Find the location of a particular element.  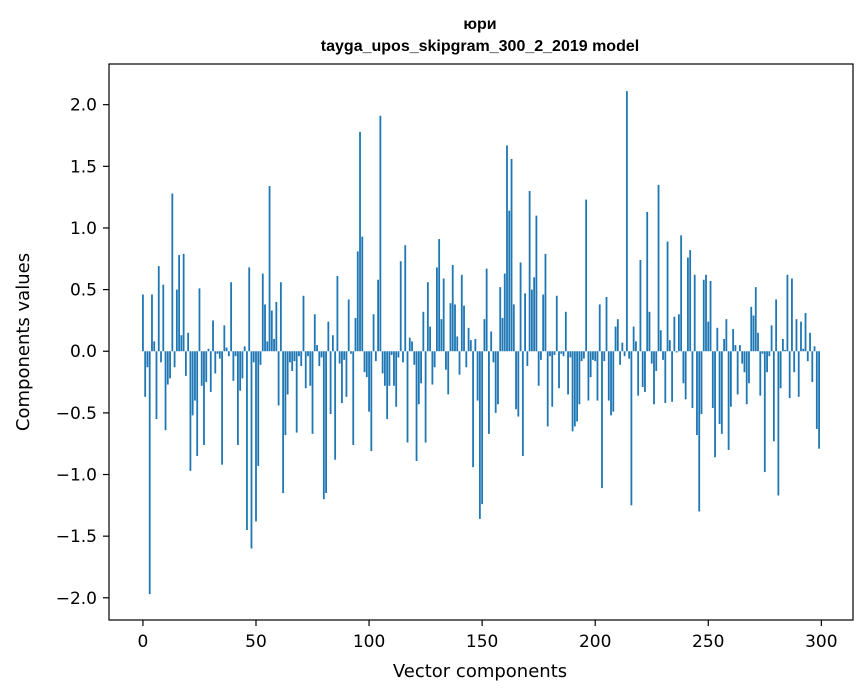

y-axis-ticks: −2.0 −1.5 −1.0 −0.5 0.0 0.5 1.0 1.5 2.0 is located at coordinates (82, 352).